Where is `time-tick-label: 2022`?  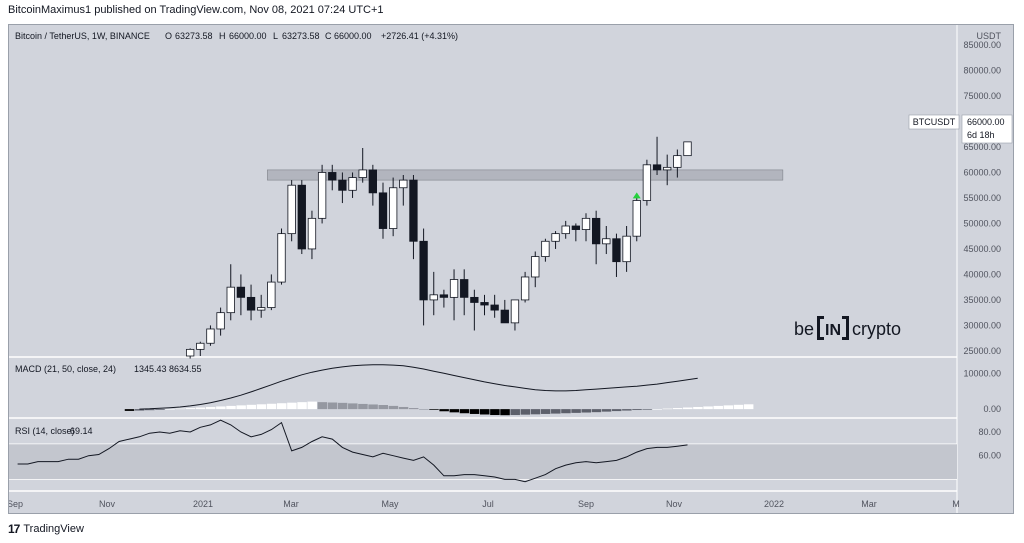 time-tick-label: 2022 is located at coordinates (774, 504).